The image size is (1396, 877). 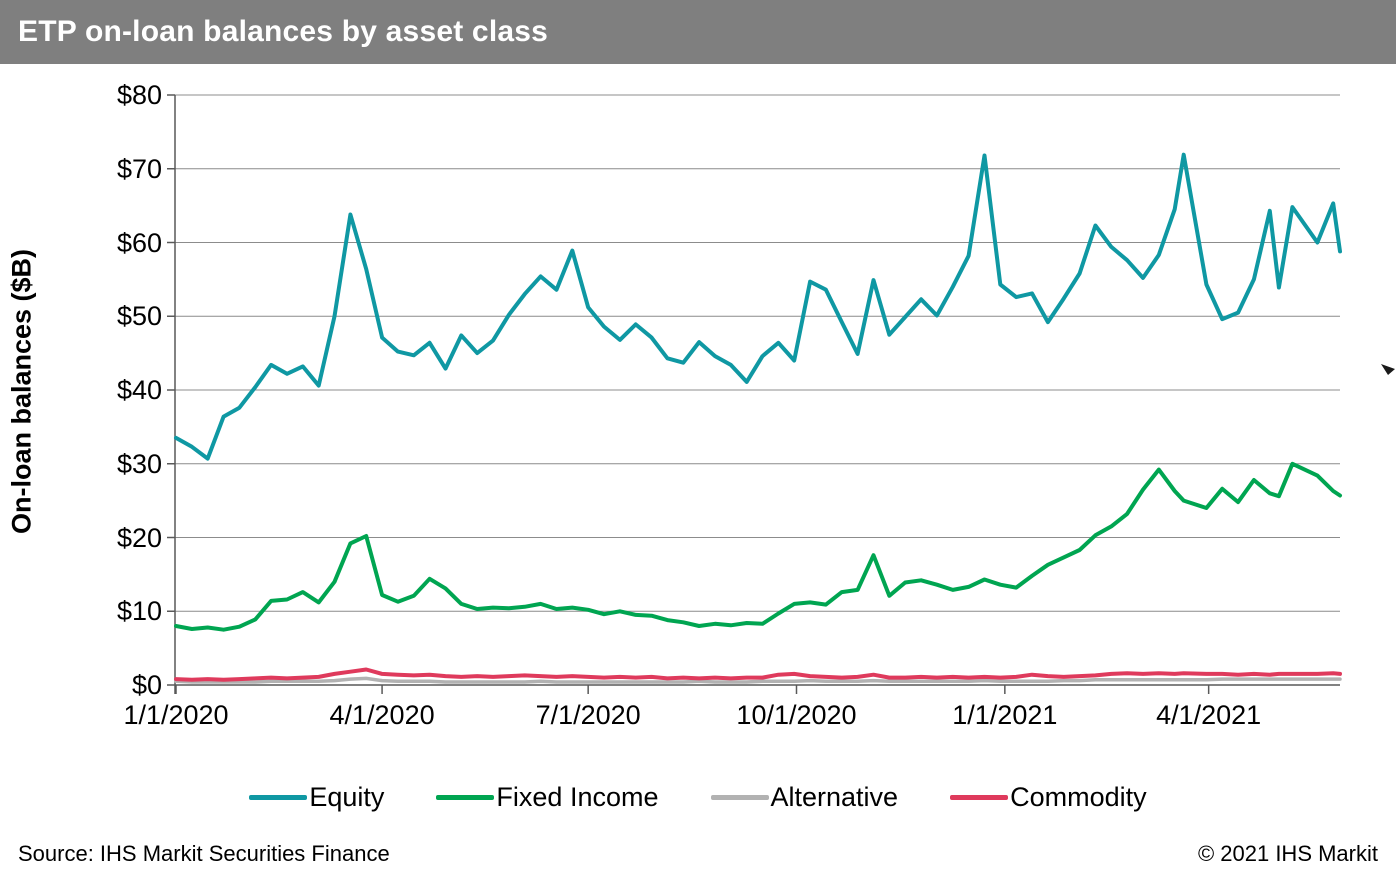 What do you see at coordinates (139, 316) in the screenshot?
I see `y-tick-label: $50` at bounding box center [139, 316].